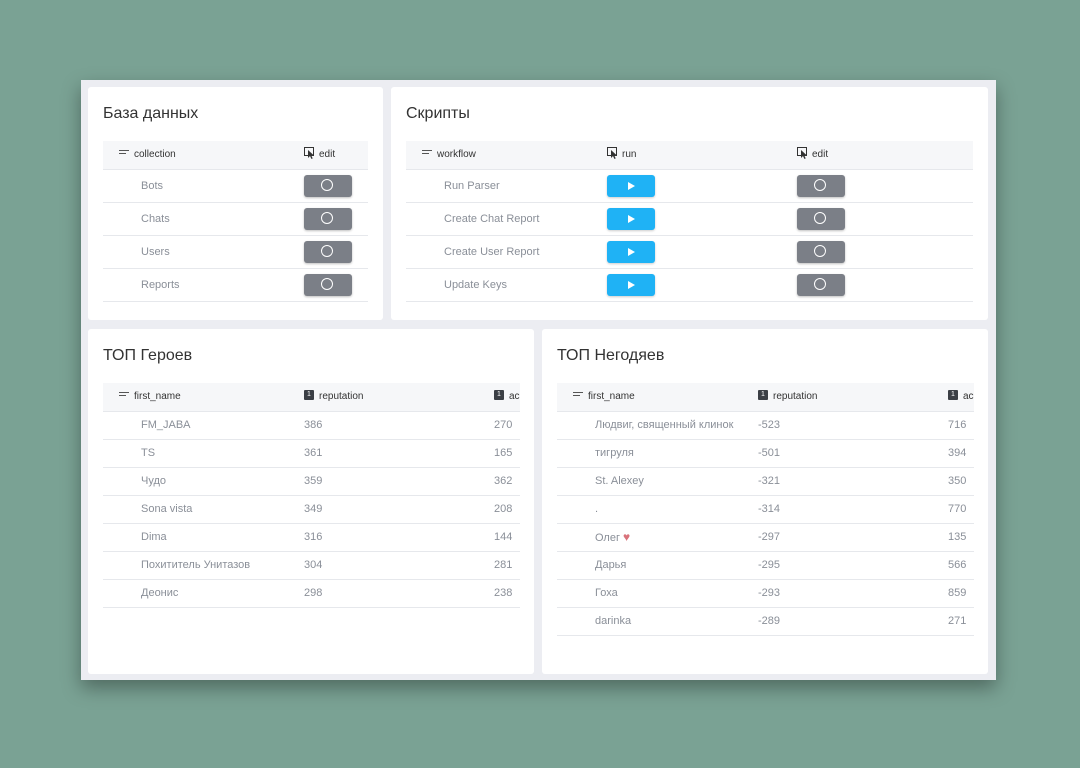 Image resolution: width=1080 pixels, height=768 pixels. I want to click on reputation-cell: 304, so click(313, 565).